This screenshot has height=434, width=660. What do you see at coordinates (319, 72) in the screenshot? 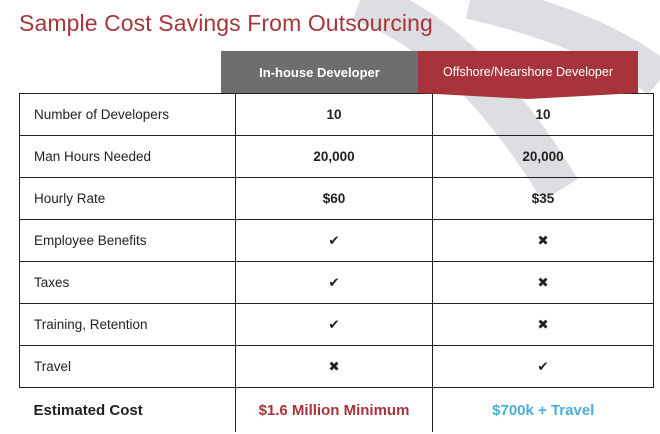
I see `inhouse-column-header: In-house Developer` at bounding box center [319, 72].